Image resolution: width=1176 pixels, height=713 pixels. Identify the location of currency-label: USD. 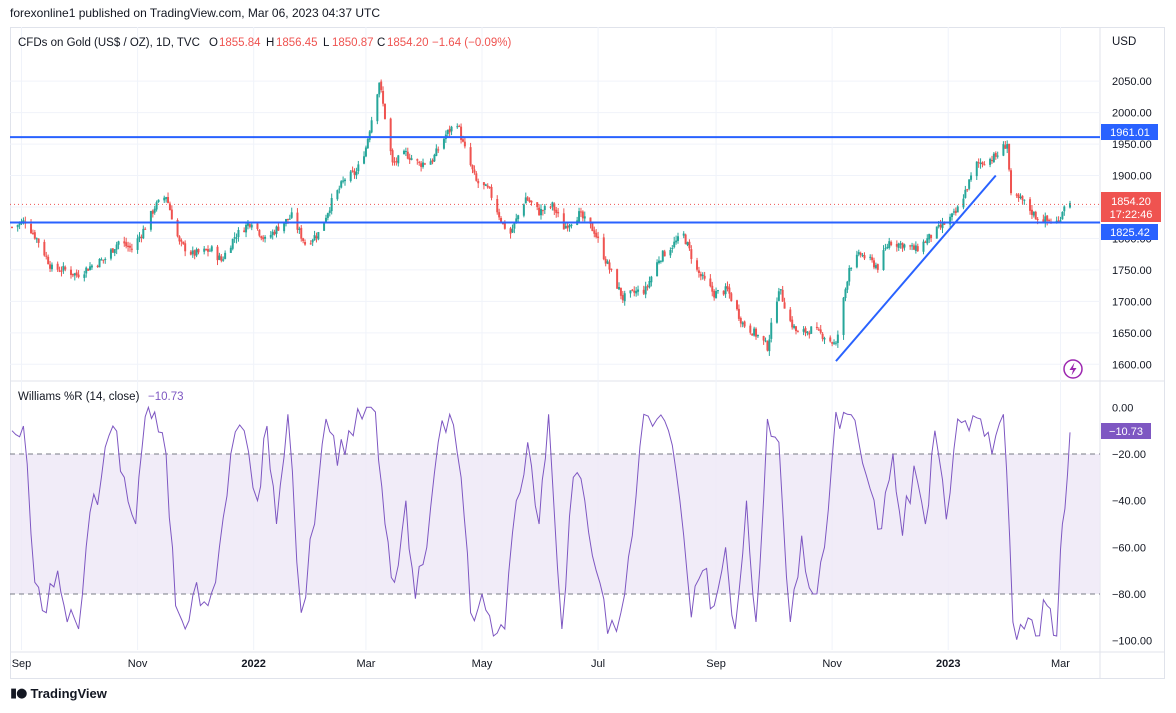
(1124, 42).